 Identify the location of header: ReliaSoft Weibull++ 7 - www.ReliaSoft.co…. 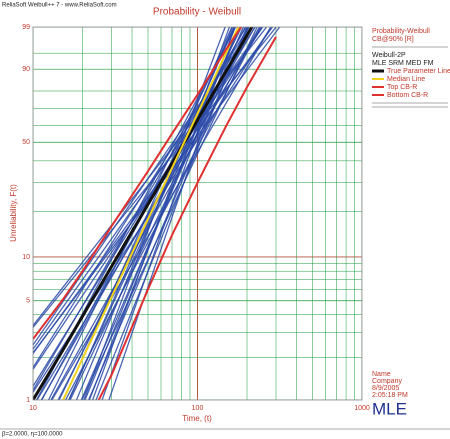
(59, 6).